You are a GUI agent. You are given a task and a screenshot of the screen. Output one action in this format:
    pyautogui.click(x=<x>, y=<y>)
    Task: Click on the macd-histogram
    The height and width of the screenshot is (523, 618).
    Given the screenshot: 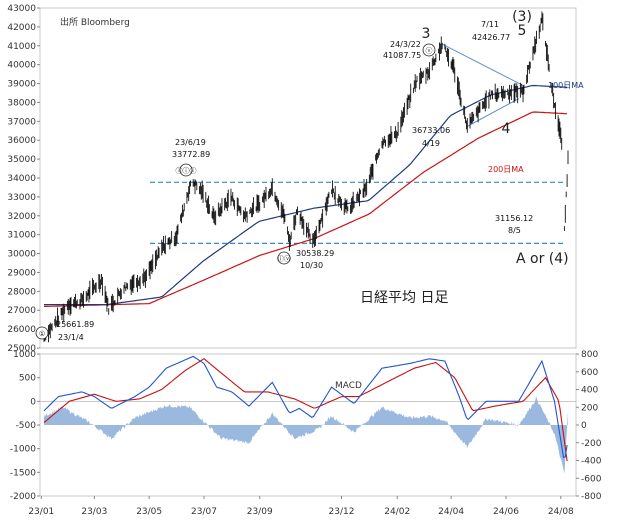 What is the action you would take?
    pyautogui.click(x=306, y=435)
    